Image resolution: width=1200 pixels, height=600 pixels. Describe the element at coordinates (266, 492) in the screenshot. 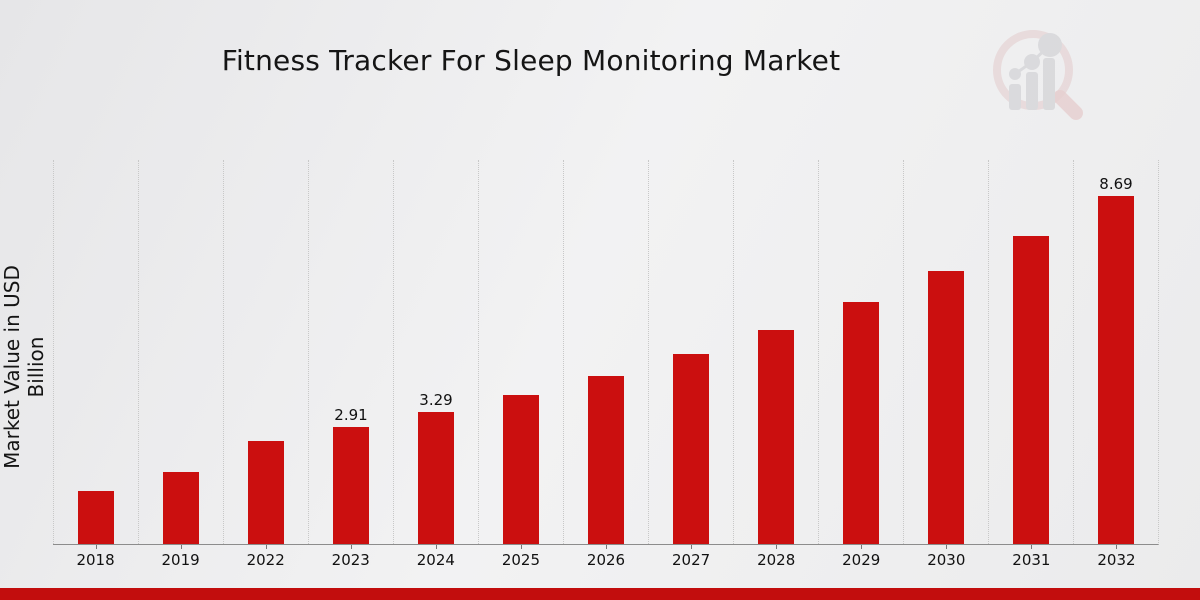

I see `bar-2022` at that location.